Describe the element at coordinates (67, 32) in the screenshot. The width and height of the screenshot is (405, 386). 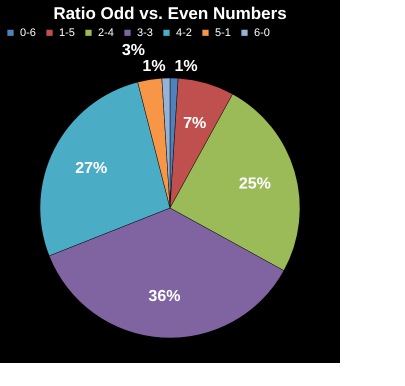
I see `legend-label: 1-5` at that location.